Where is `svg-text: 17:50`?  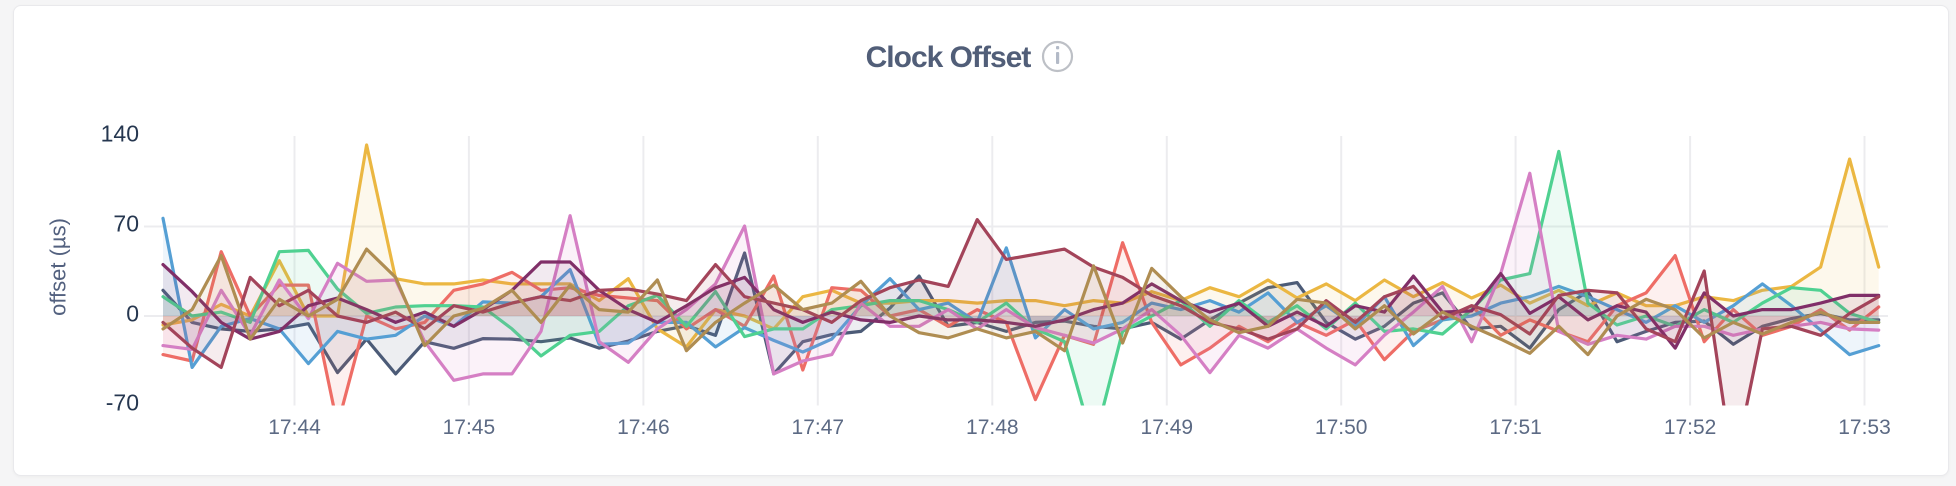 svg-text: 17:50 is located at coordinates (1341, 427).